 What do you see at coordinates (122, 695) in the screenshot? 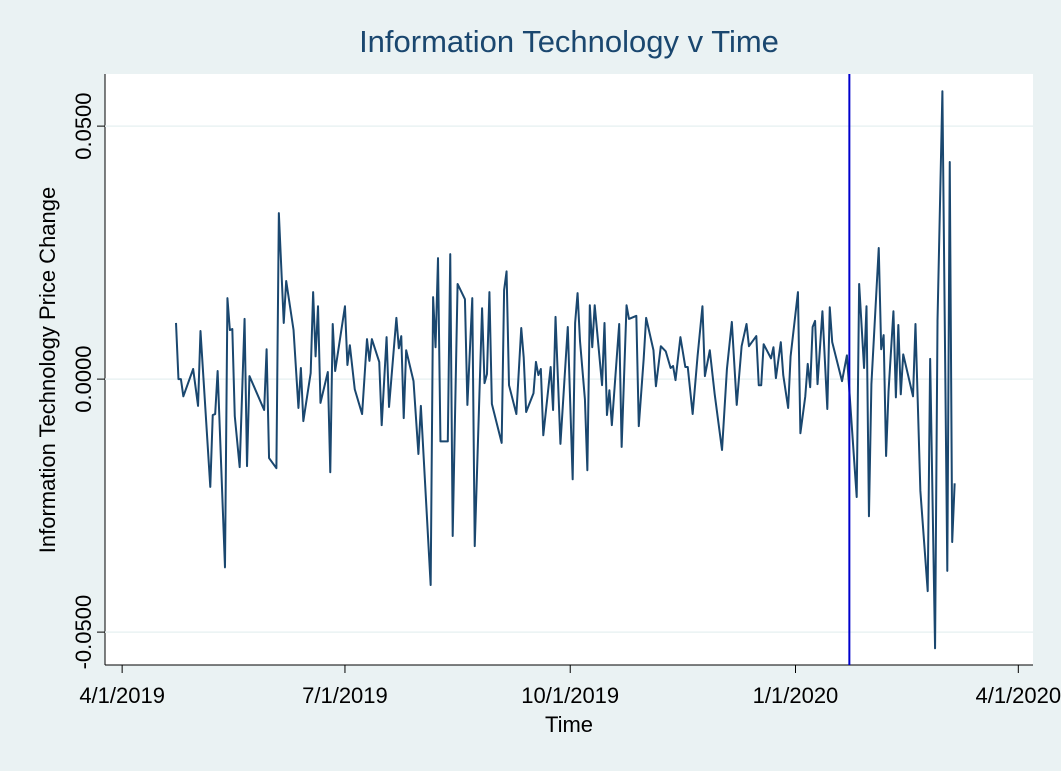
I see `x-tick-label: 4/1/2019` at bounding box center [122, 695].